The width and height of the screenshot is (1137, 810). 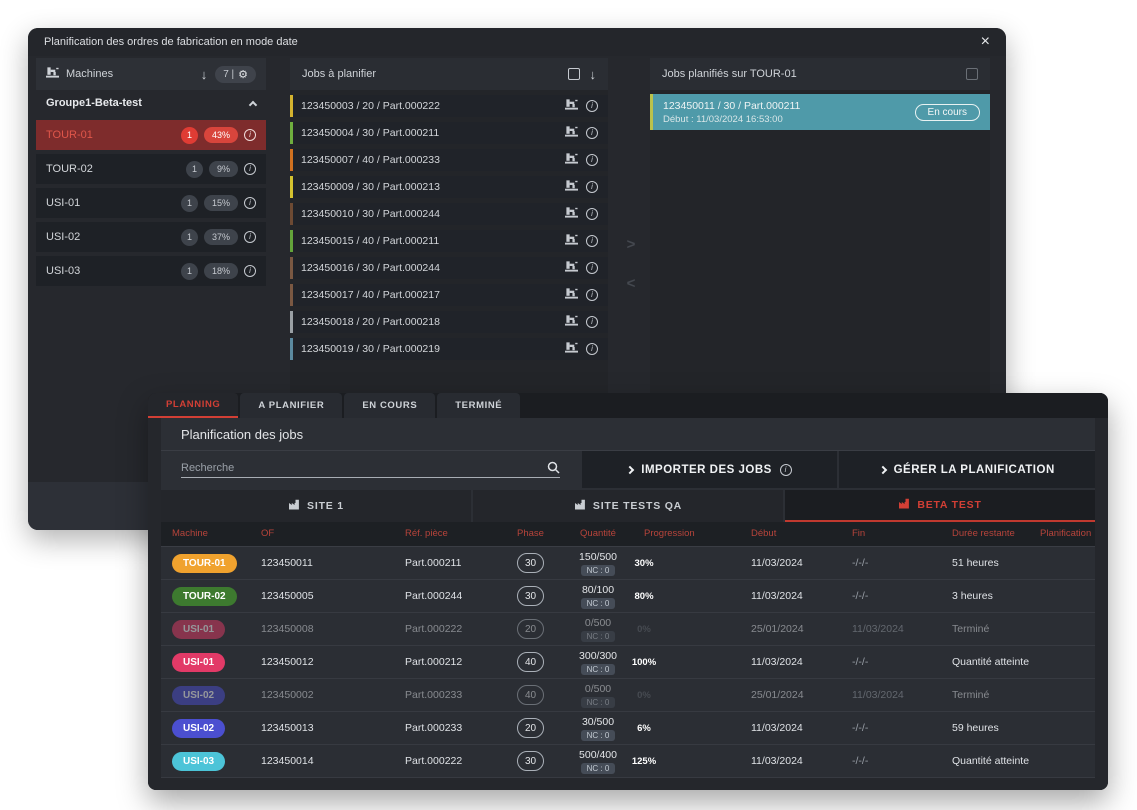 What do you see at coordinates (637, 506) in the screenshot?
I see `site-tab-label: SITE TESTS QA` at bounding box center [637, 506].